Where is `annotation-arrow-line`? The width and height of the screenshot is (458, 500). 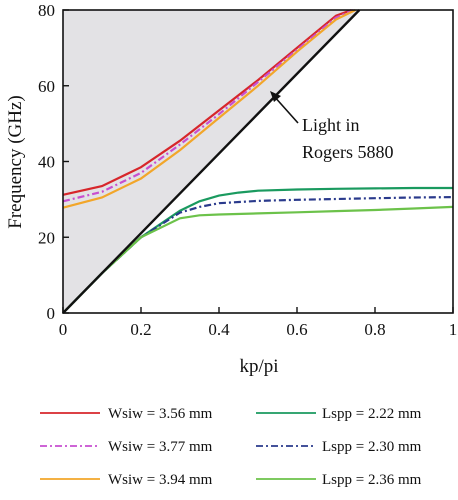
annotation-arrow-line is located at coordinates (285, 109).